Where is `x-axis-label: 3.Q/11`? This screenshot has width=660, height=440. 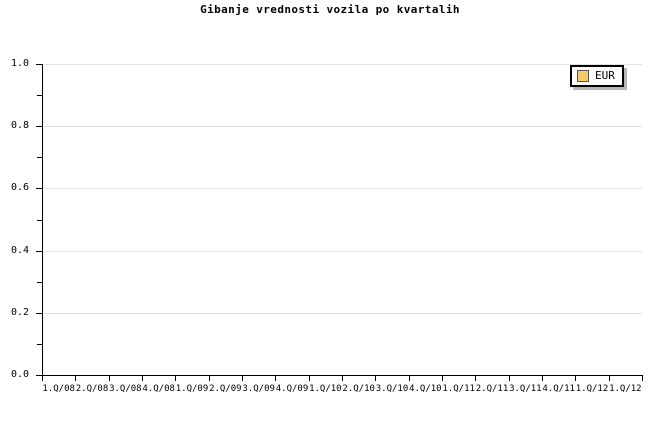
x-axis-label: 3.Q/11 is located at coordinates (525, 389).